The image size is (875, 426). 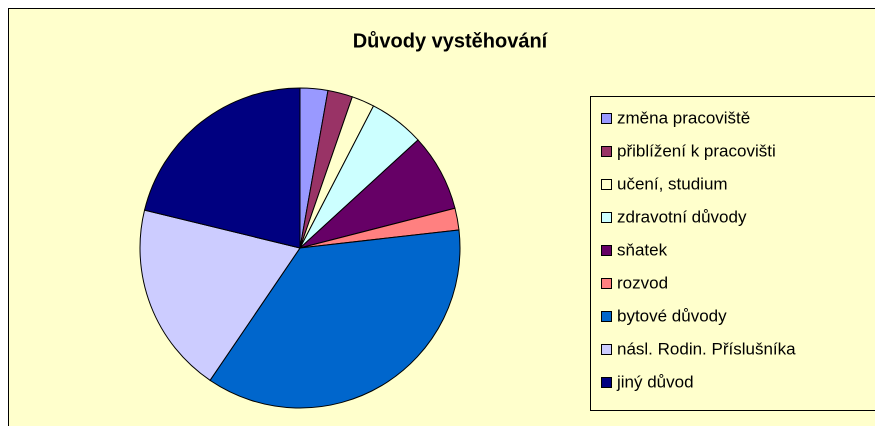 What do you see at coordinates (706, 348) in the screenshot?
I see `legend-label: násl. Rodin. Příslušníka` at bounding box center [706, 348].